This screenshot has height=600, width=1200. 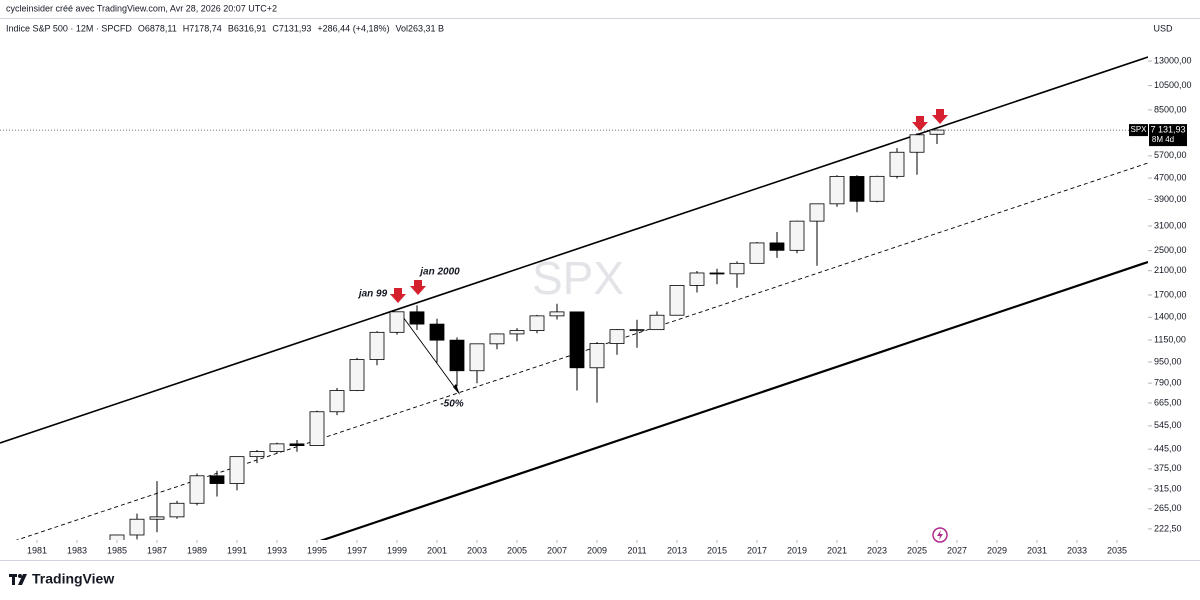 What do you see at coordinates (437, 550) in the screenshot?
I see `x-tick-label: 2001` at bounding box center [437, 550].